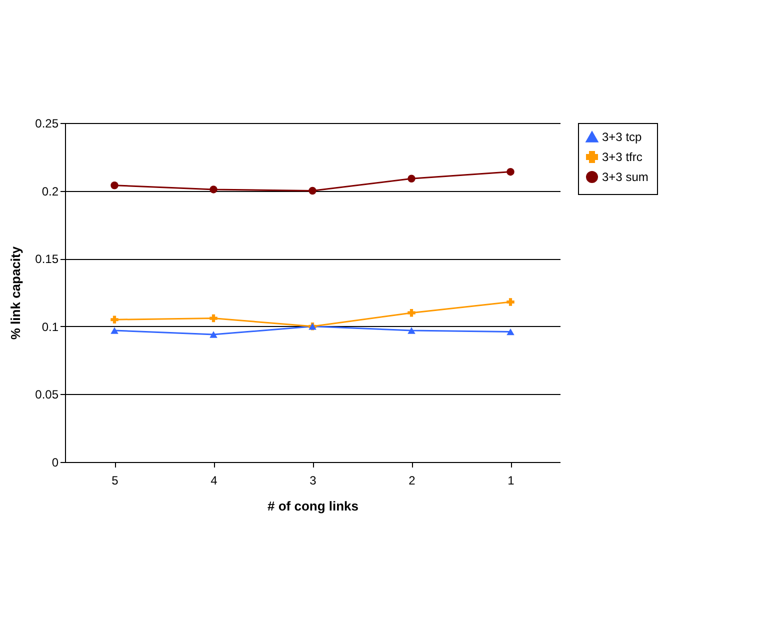 The width and height of the screenshot is (767, 619). I want to click on y-tick-label: 0, so click(55, 463).